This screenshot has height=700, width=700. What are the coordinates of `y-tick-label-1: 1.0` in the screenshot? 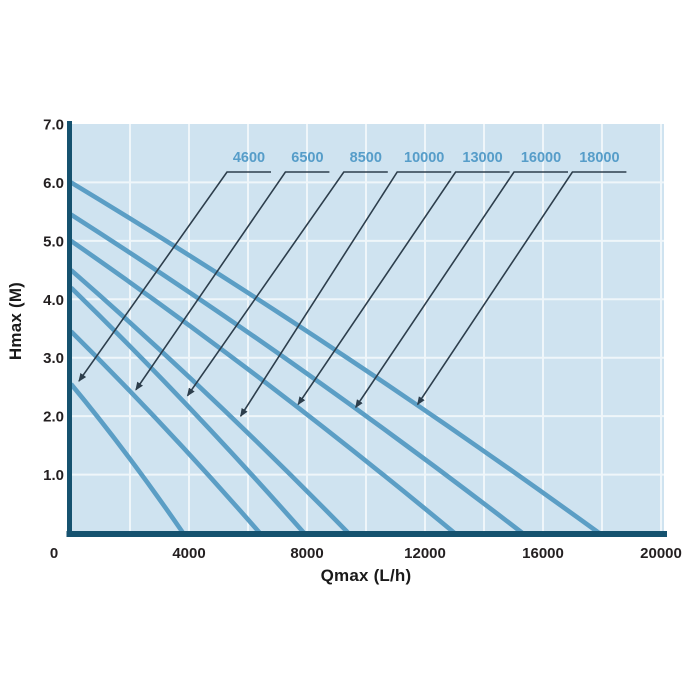 It's located at (53, 475).